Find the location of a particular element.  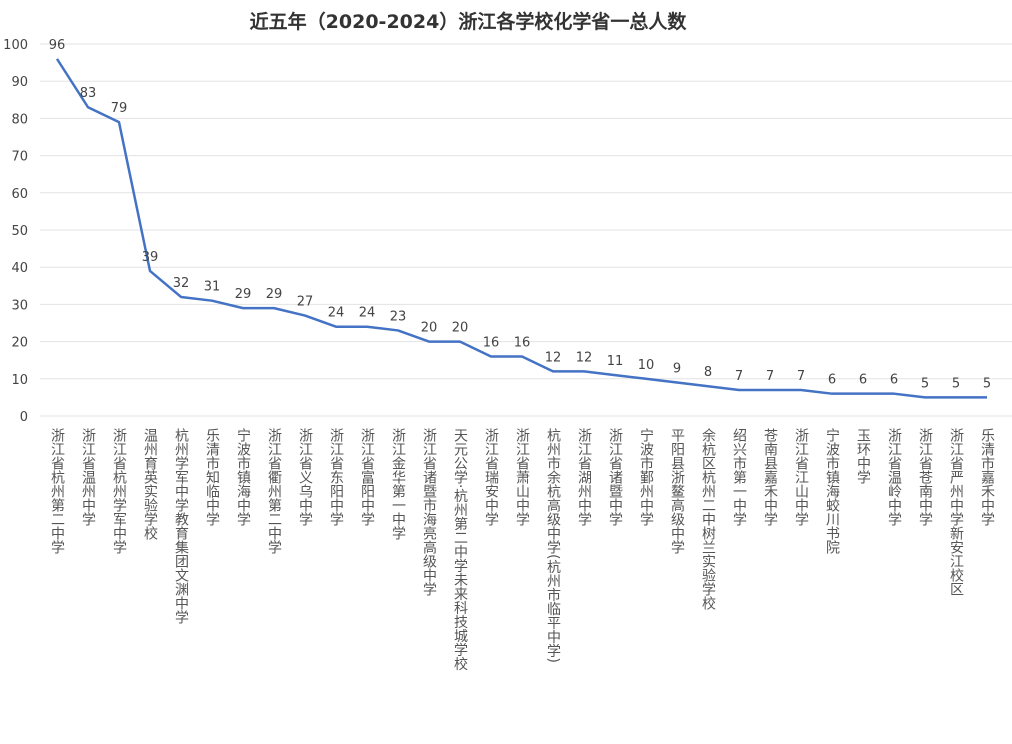

data-label: 11 is located at coordinates (615, 361).